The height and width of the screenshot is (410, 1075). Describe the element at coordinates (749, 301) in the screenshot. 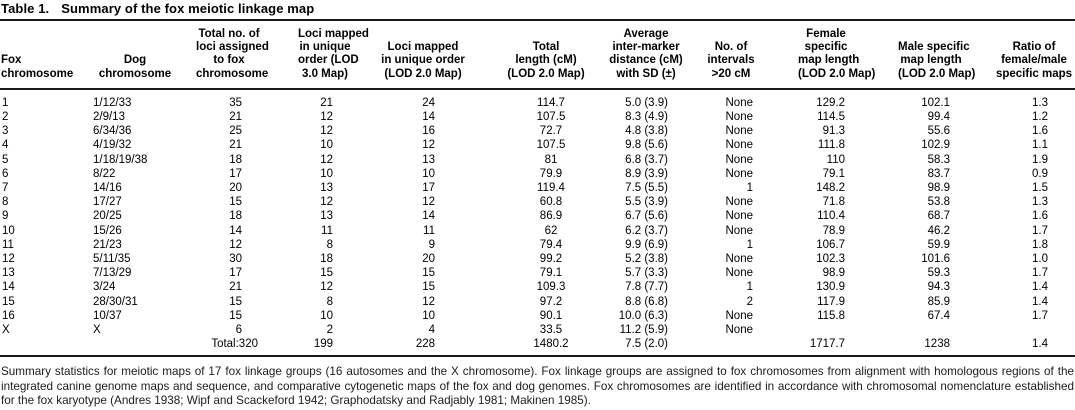

I see `cell-intervals-gt-20cm: 2` at that location.